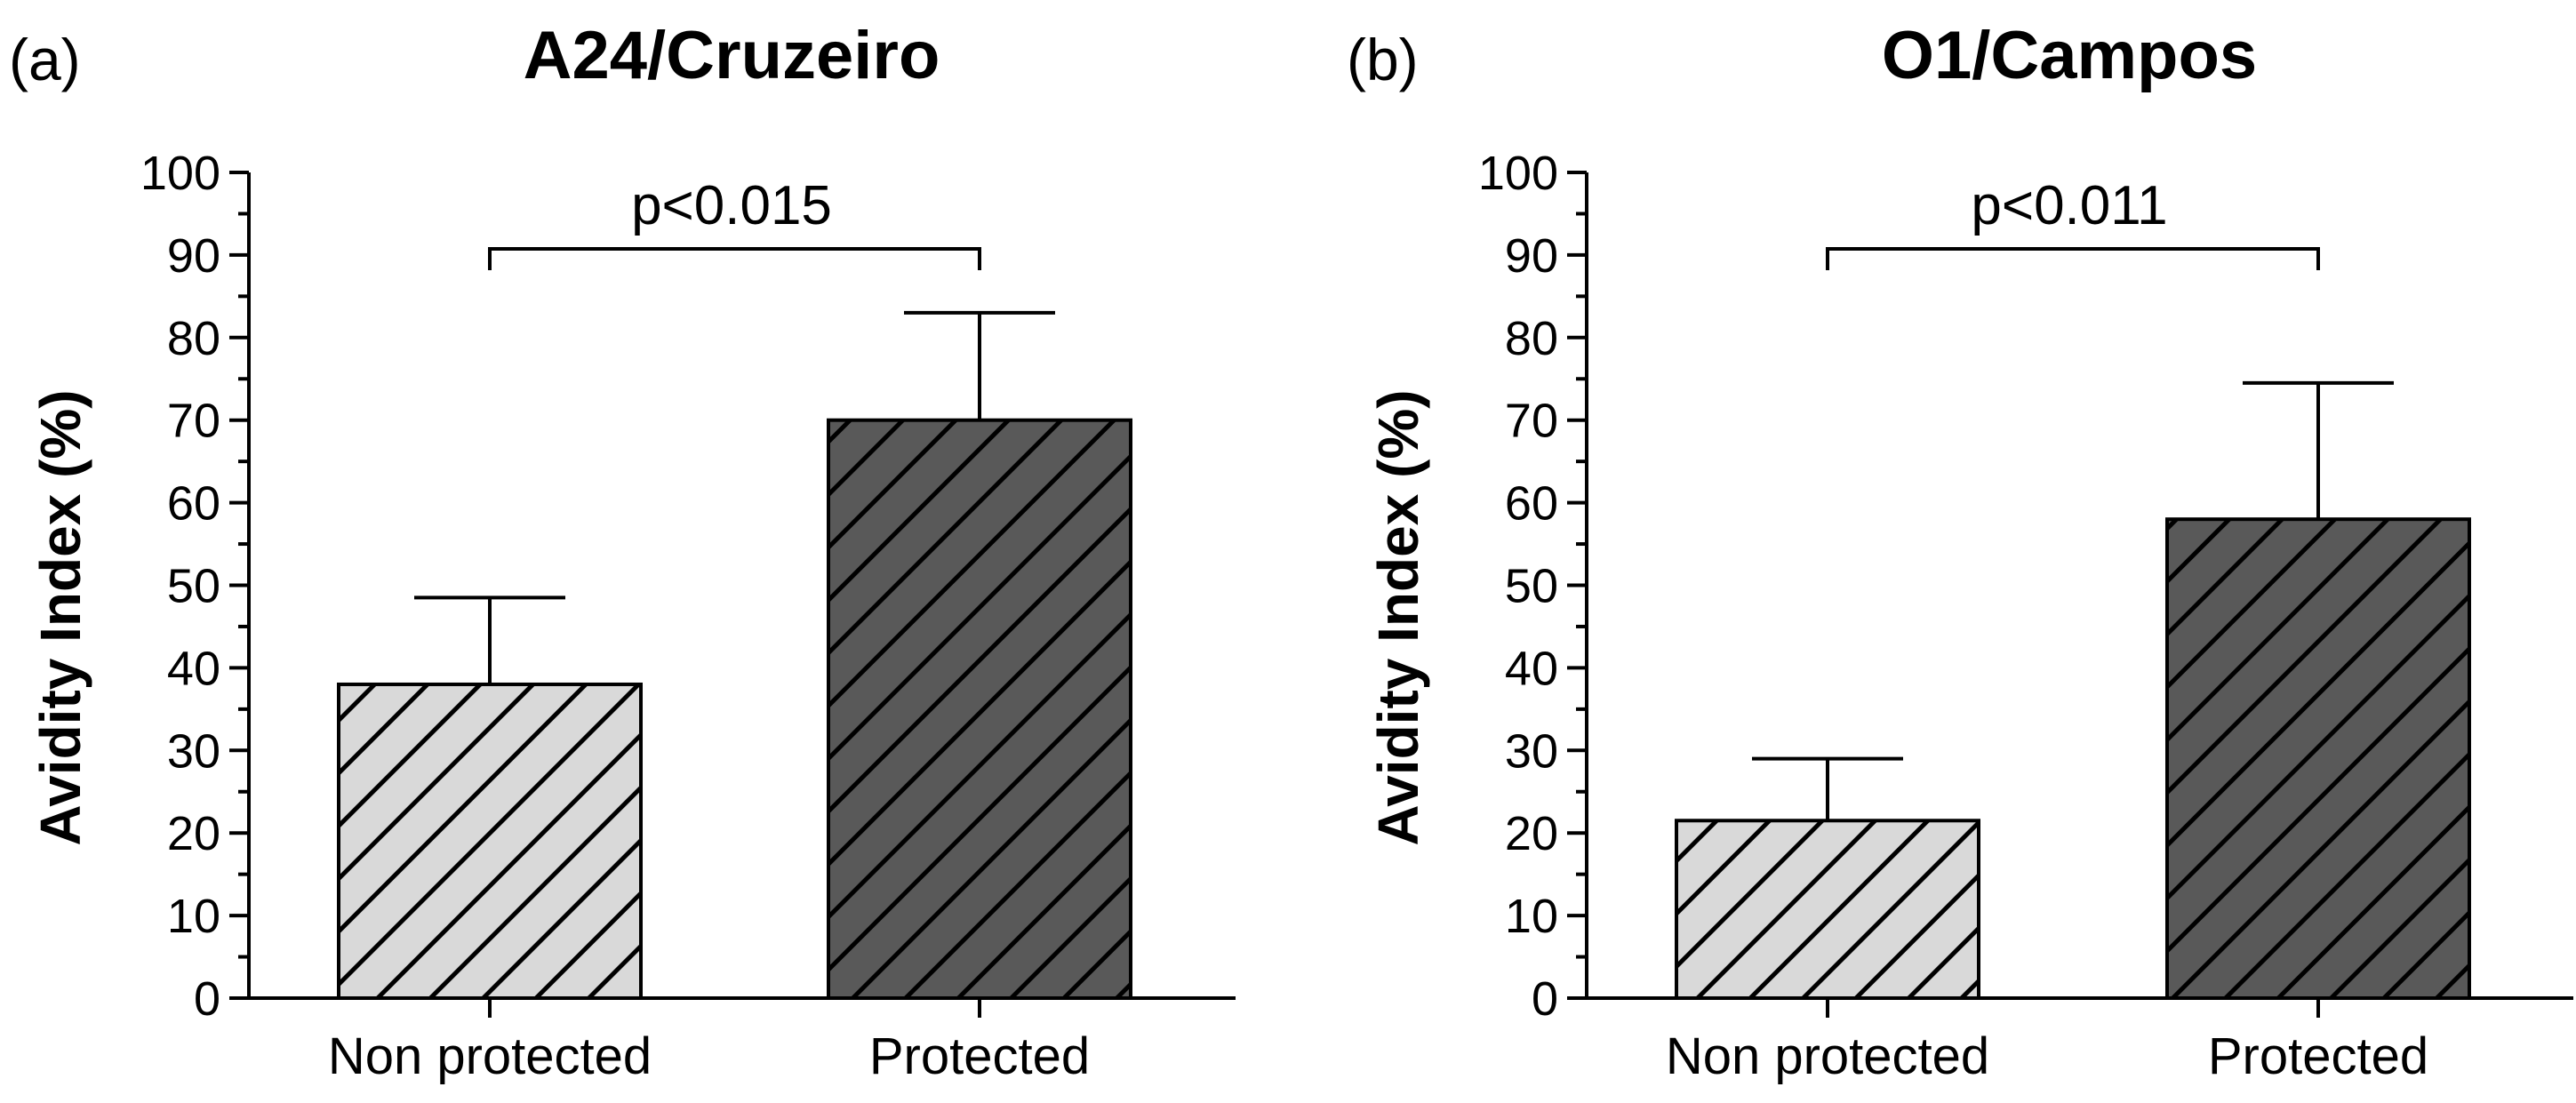  What do you see at coordinates (2069, 206) in the screenshot?
I see `significance-label: p<0.011` at bounding box center [2069, 206].